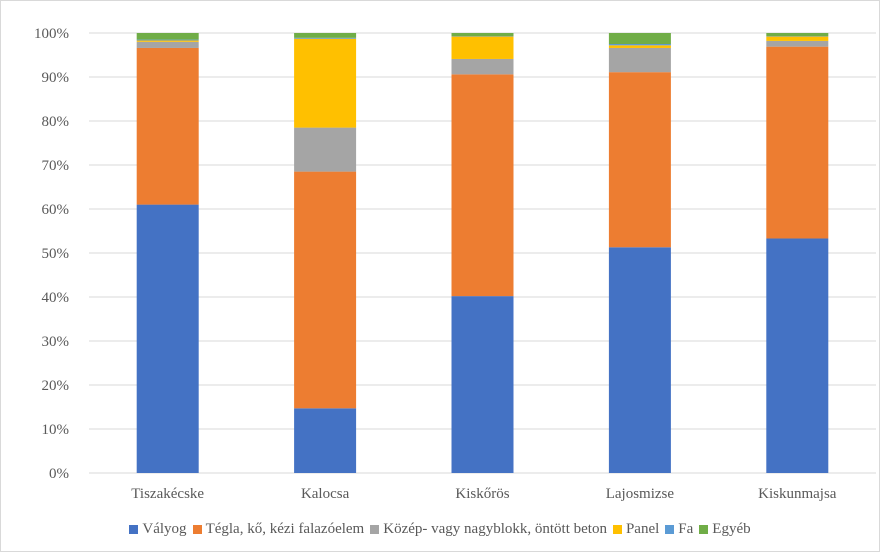 The height and width of the screenshot is (552, 880). Describe the element at coordinates (56, 254) in the screenshot. I see `y-tick-label: 50%` at that location.